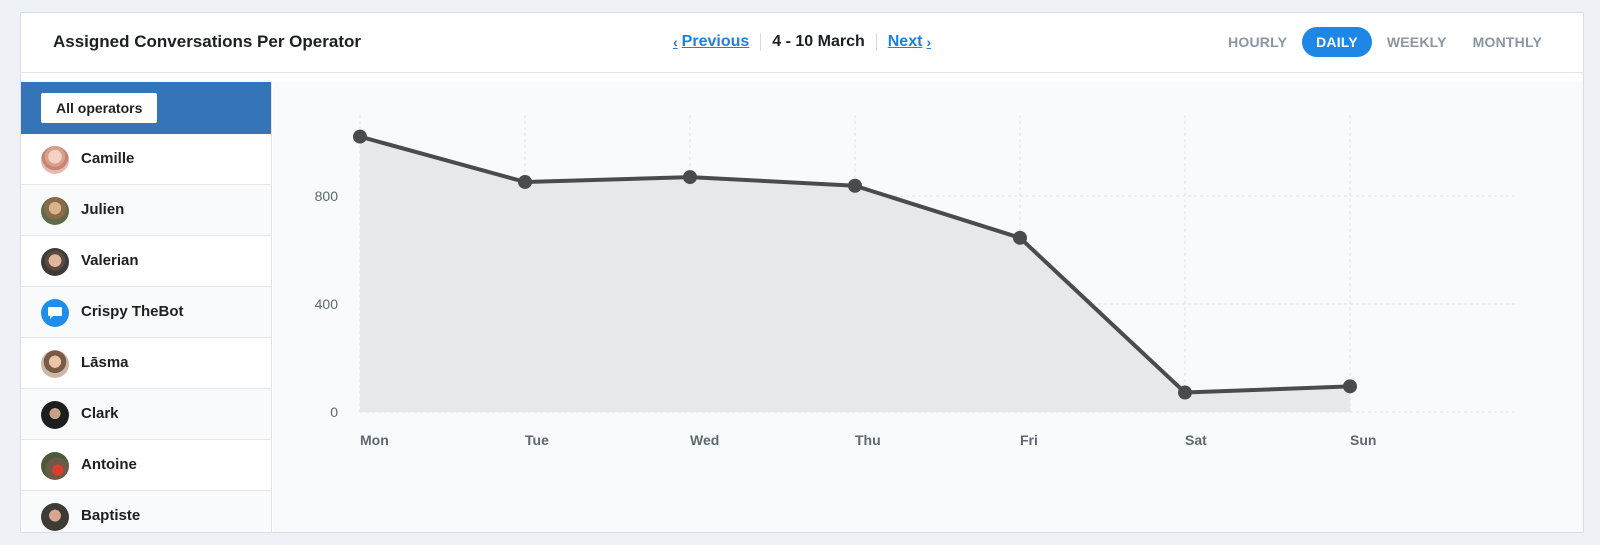 Image resolution: width=1600 pixels, height=545 pixels. Describe the element at coordinates (146, 261) in the screenshot. I see `operator-item: Valerian` at that location.